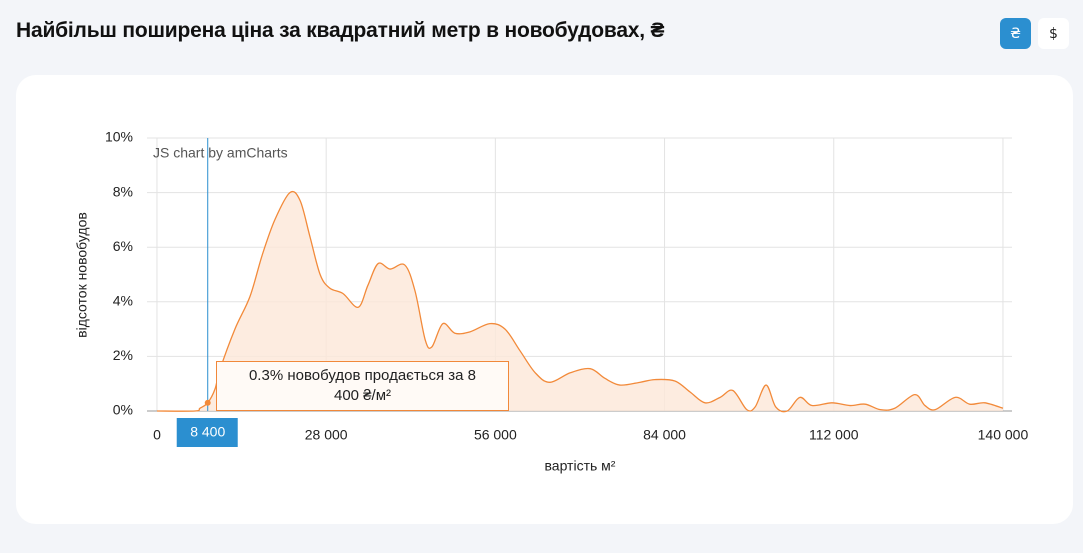  Describe the element at coordinates (1003, 435) in the screenshot. I see `x-tick-label: 140 000` at that location.